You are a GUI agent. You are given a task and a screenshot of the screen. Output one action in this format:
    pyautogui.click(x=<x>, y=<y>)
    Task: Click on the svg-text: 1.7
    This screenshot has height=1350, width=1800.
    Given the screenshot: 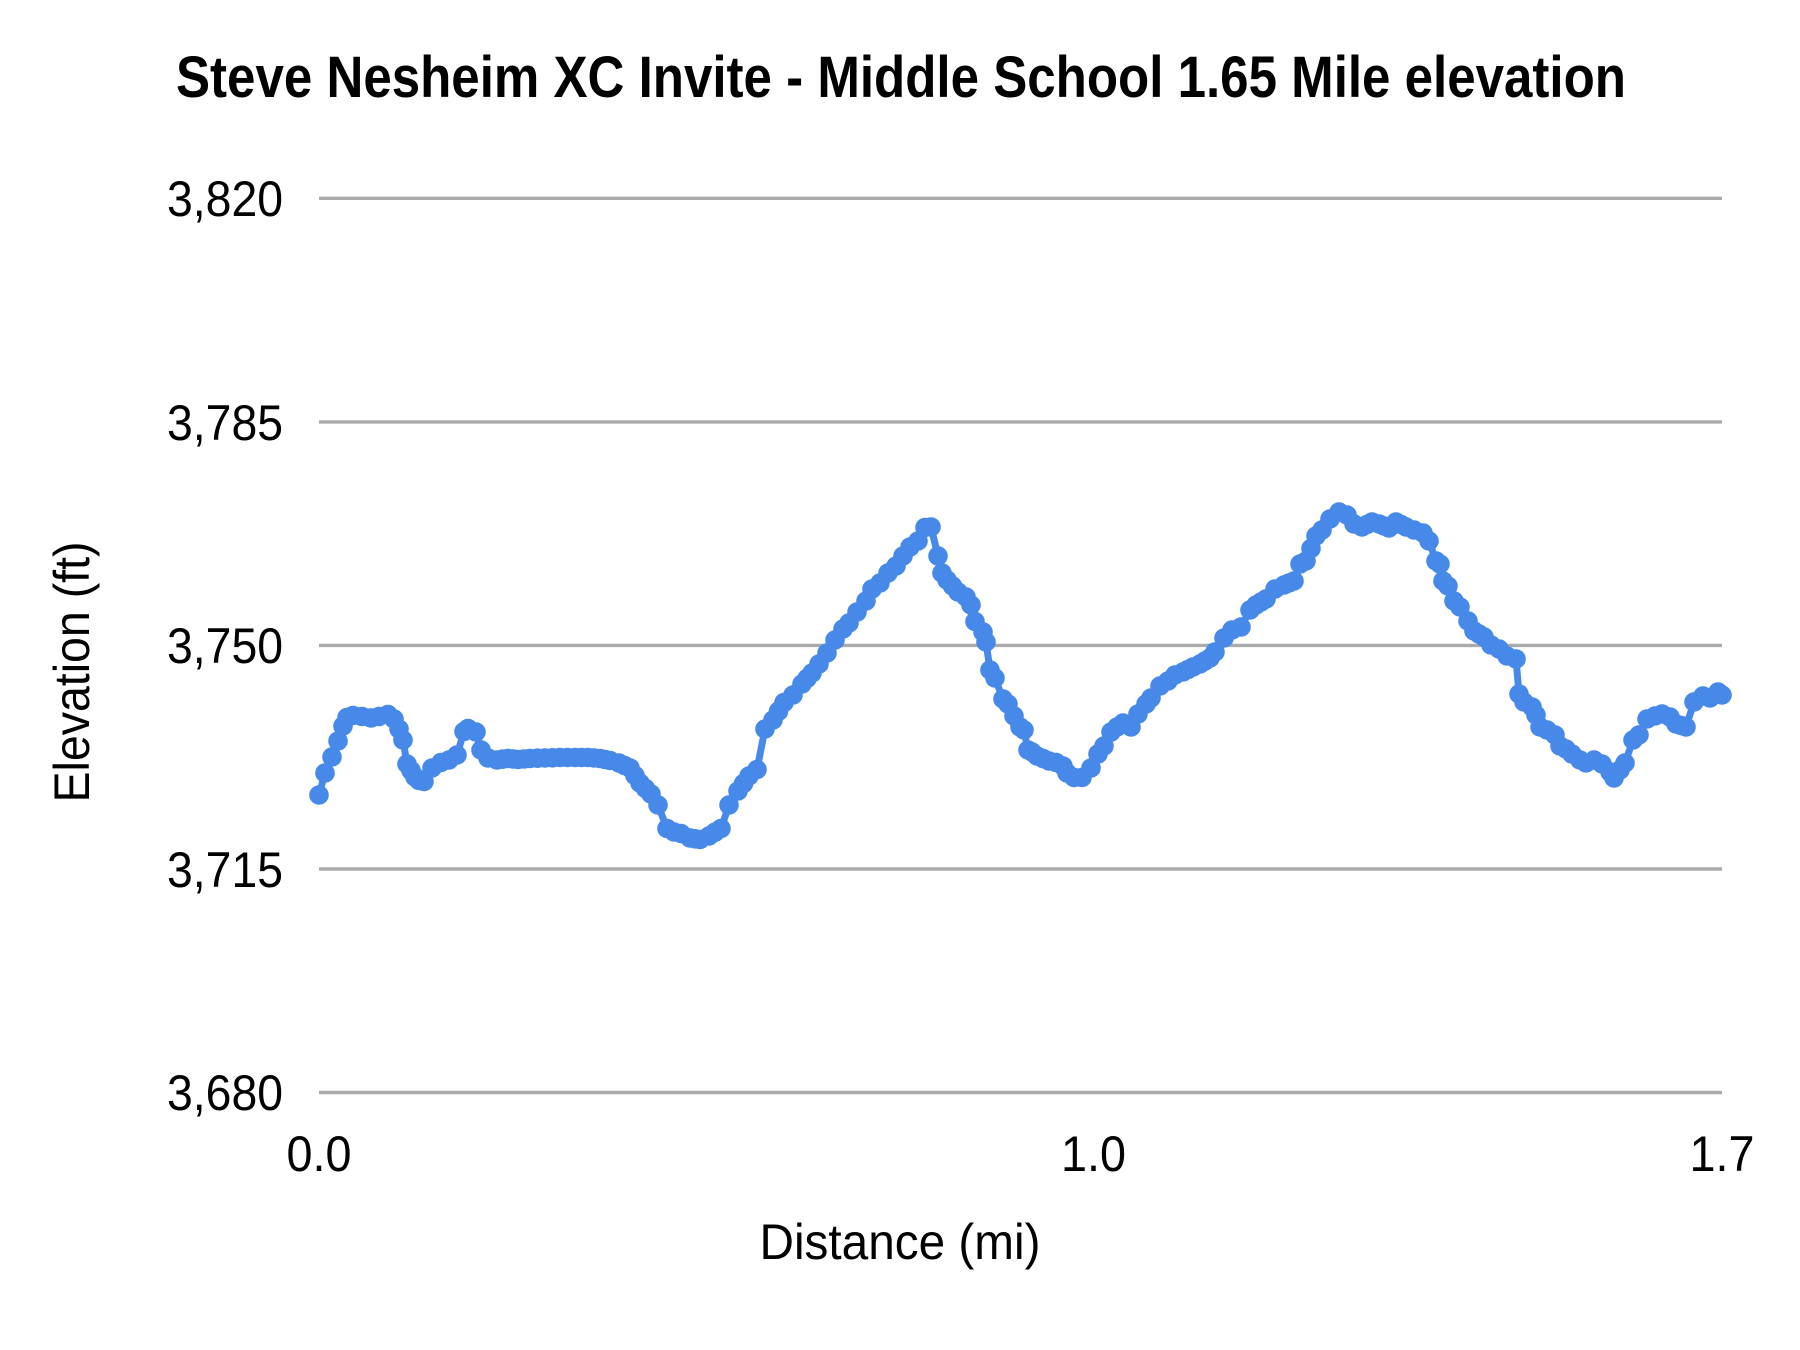 What is the action you would take?
    pyautogui.click(x=1722, y=1154)
    